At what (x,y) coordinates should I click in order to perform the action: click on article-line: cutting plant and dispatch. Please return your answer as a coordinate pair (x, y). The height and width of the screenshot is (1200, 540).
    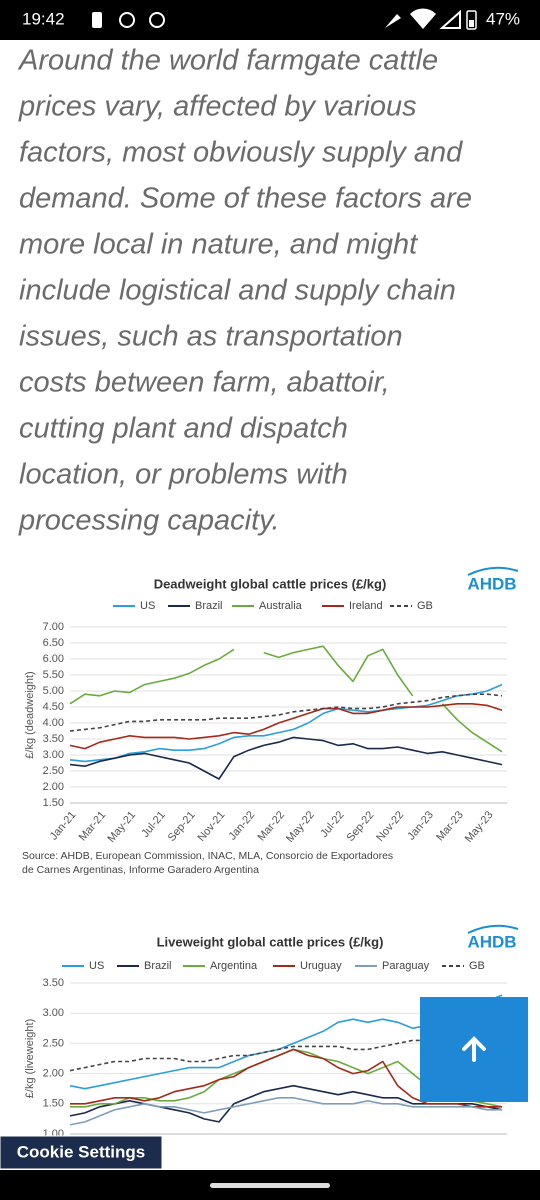
    Looking at the image, I should click on (183, 429).